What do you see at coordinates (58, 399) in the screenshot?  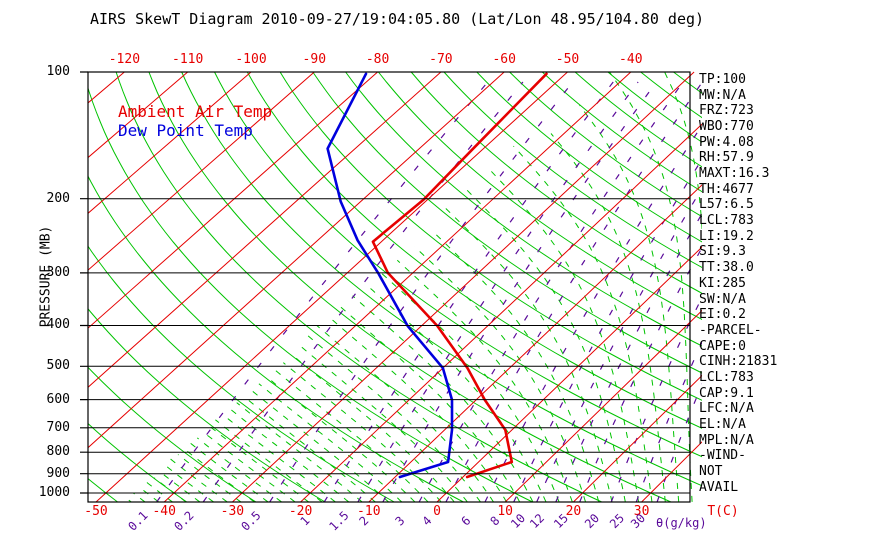 I see `pressure-tick-label: 600` at bounding box center [58, 399].